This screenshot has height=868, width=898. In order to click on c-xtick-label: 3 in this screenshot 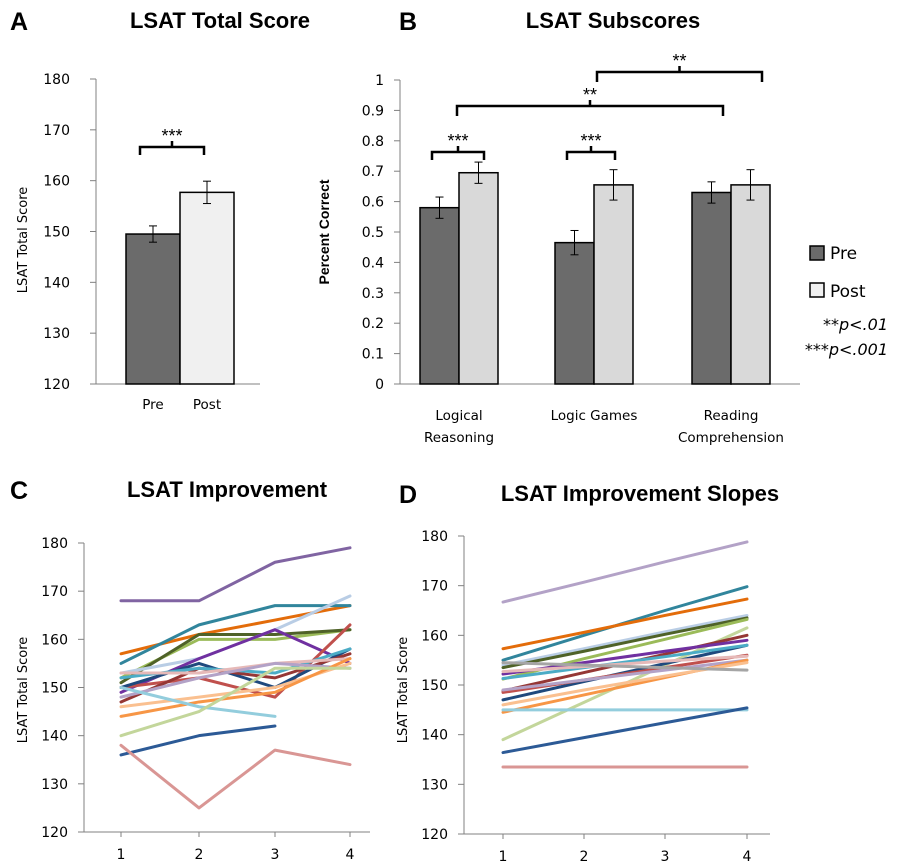, I will do `click(275, 855)`.